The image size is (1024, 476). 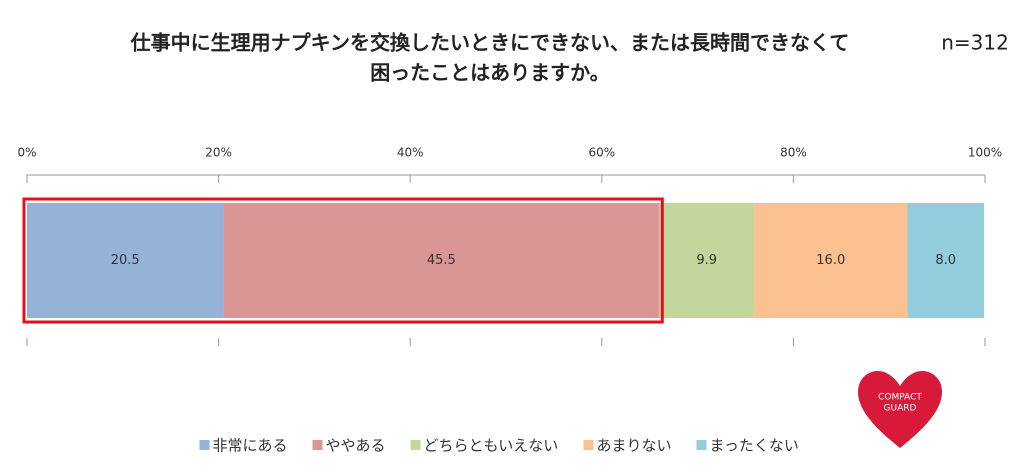 I want to click on x-tick-label: 40%, so click(x=410, y=153).